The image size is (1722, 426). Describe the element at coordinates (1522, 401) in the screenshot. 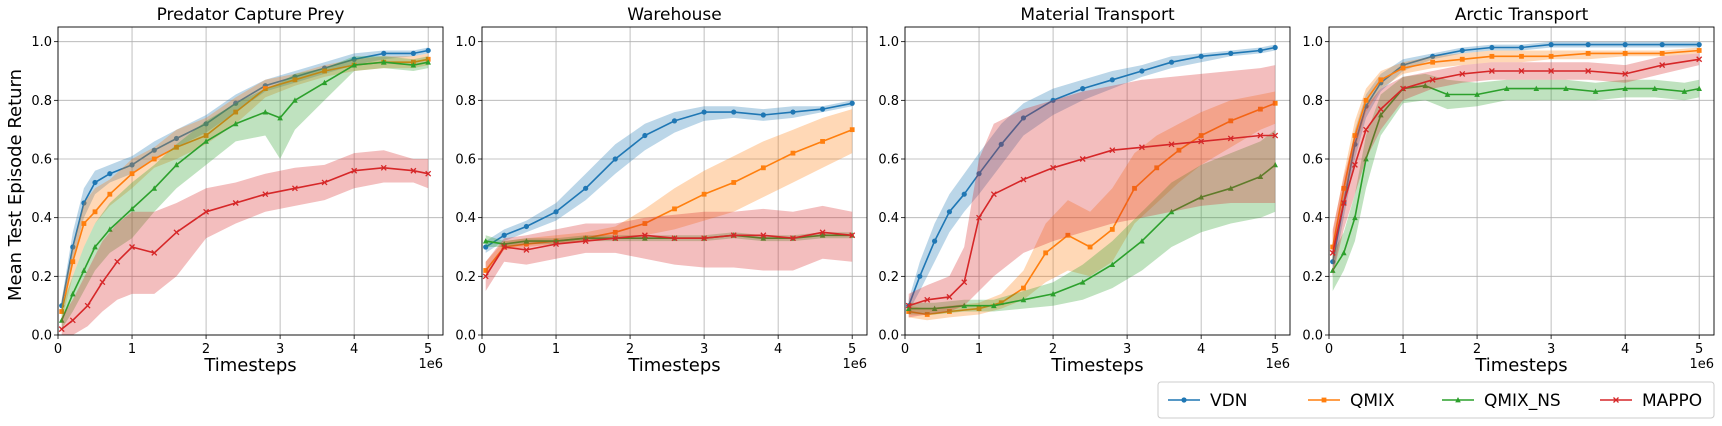

I see `legend-label: QMIX_NS` at that location.